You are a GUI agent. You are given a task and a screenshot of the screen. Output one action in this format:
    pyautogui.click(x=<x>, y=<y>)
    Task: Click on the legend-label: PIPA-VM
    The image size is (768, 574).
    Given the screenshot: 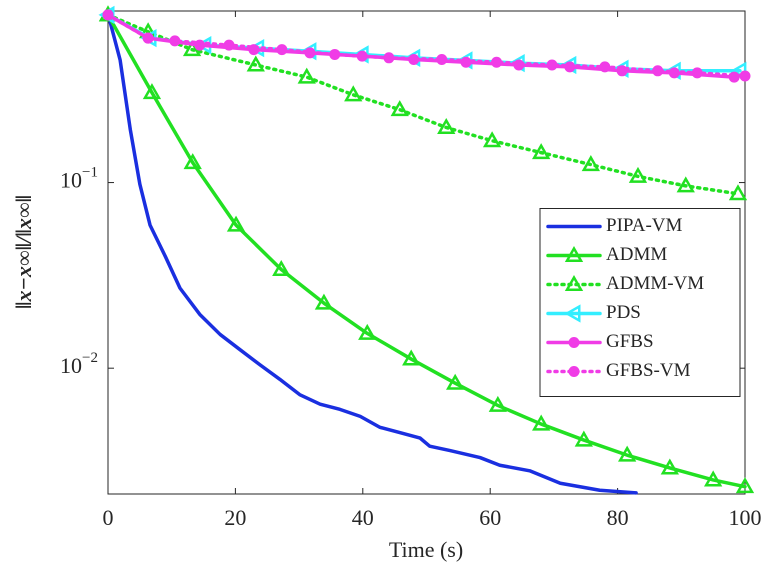 What is the action you would take?
    pyautogui.click(x=644, y=225)
    